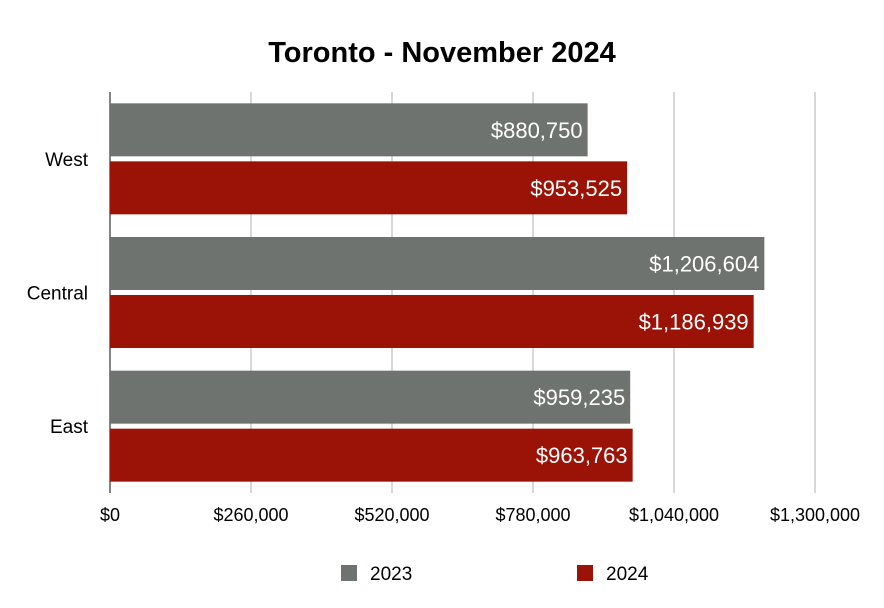 The width and height of the screenshot is (884, 608). What do you see at coordinates (579, 397) in the screenshot?
I see `data-label: $959,235` at bounding box center [579, 397].